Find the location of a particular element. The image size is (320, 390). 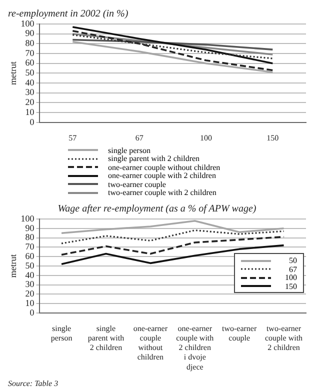

source-note: Source: Table 3 is located at coordinates (34, 383).